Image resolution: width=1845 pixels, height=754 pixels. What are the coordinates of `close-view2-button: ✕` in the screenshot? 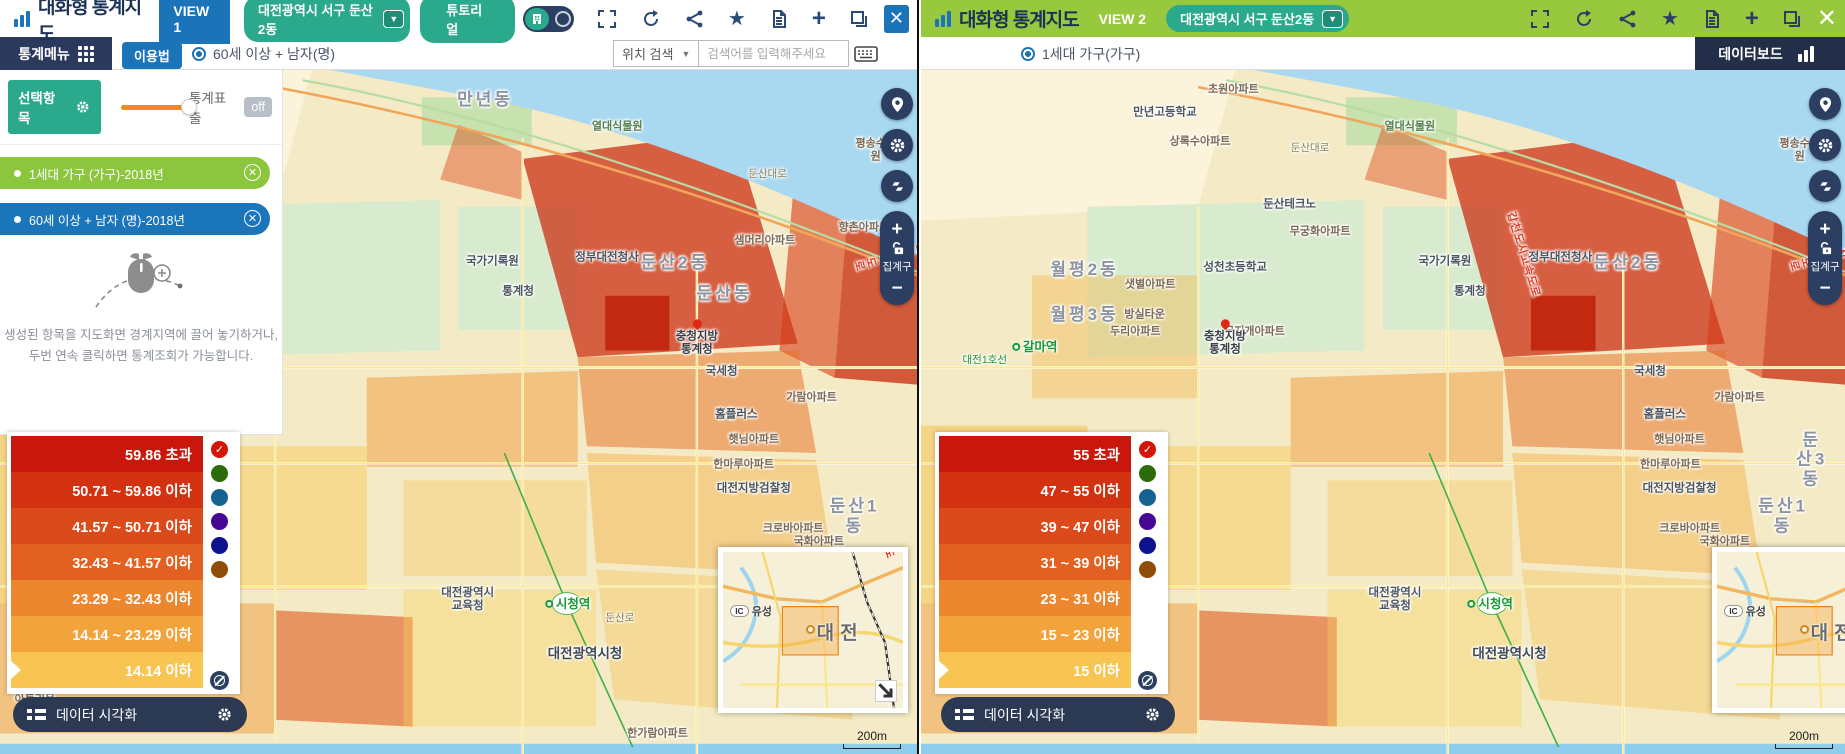 It's located at (1826, 18).